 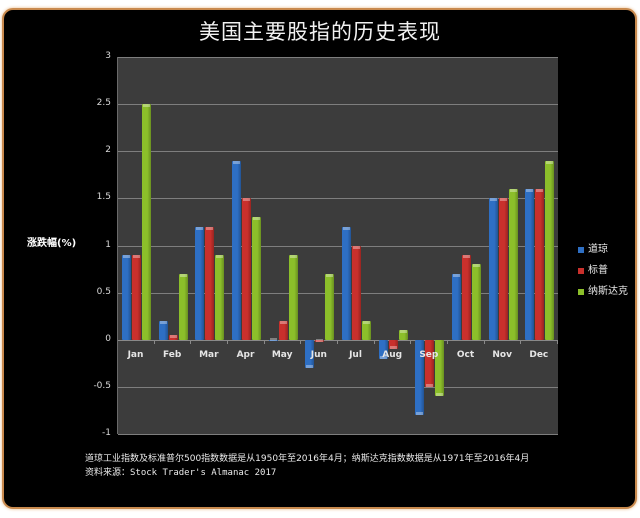 What do you see at coordinates (103, 197) in the screenshot?
I see `y-tick-label: 1.5` at bounding box center [103, 197].